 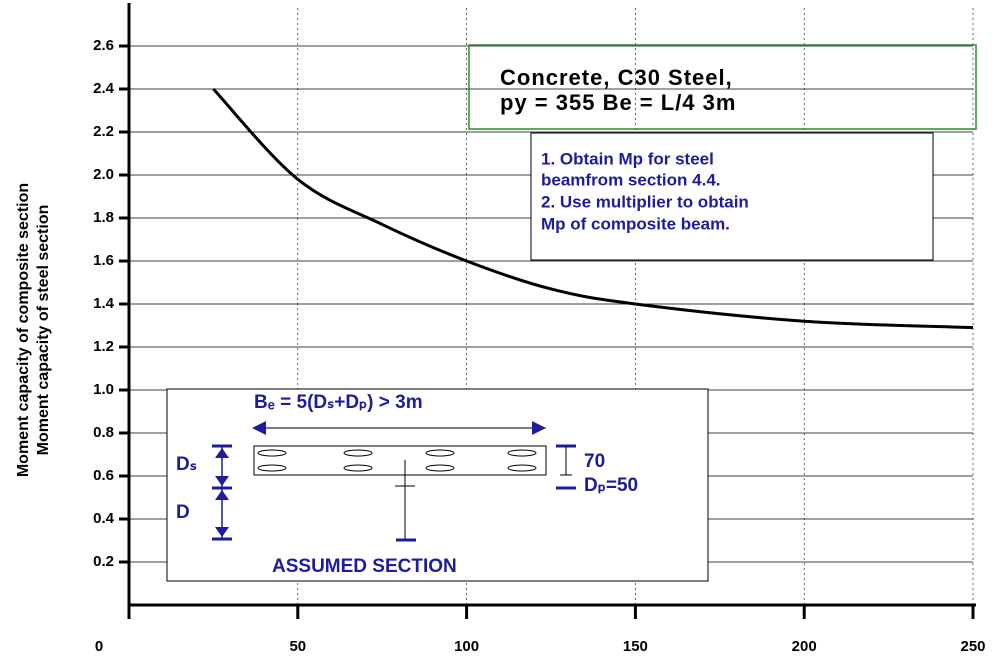 What do you see at coordinates (297, 646) in the screenshot?
I see `x-tick-label: 50` at bounding box center [297, 646].